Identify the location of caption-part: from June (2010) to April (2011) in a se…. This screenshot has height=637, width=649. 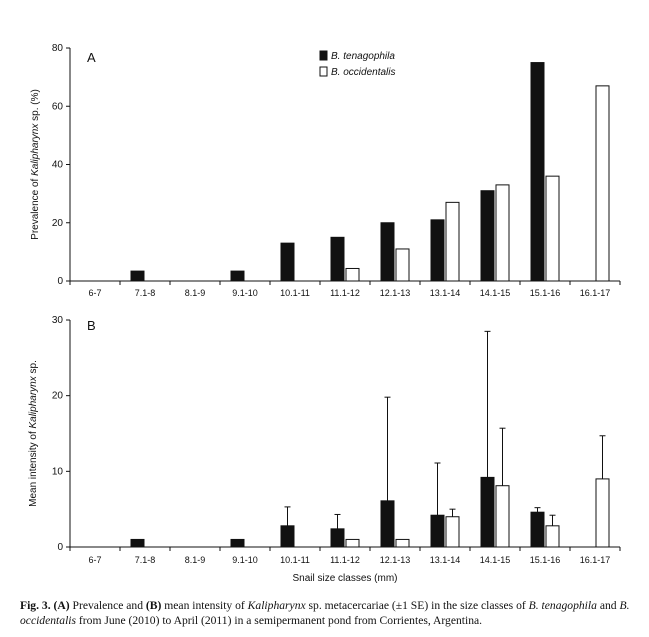
(279, 620).